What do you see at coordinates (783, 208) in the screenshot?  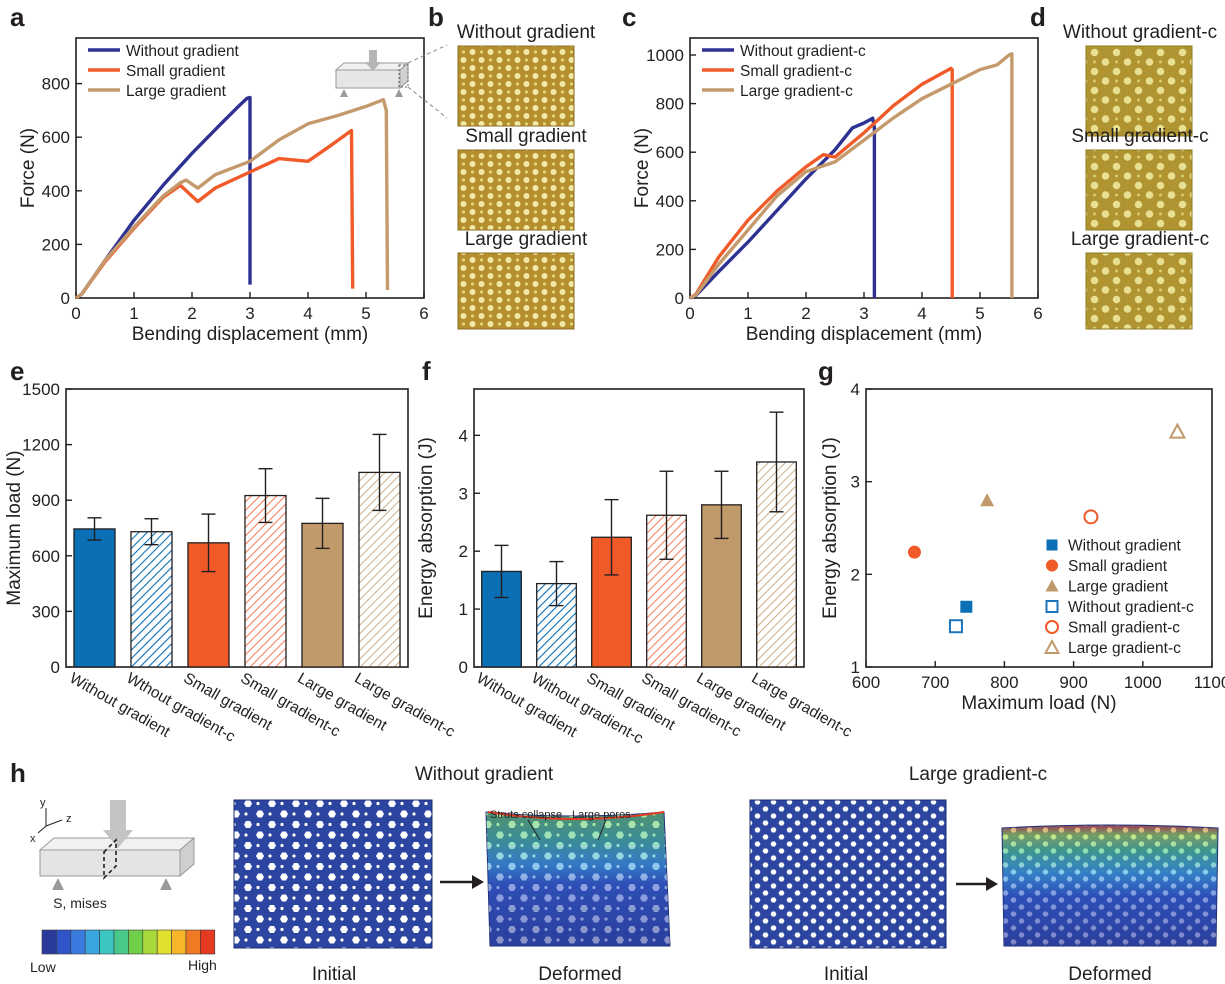 I see `series-line-without-gradient-c` at bounding box center [783, 208].